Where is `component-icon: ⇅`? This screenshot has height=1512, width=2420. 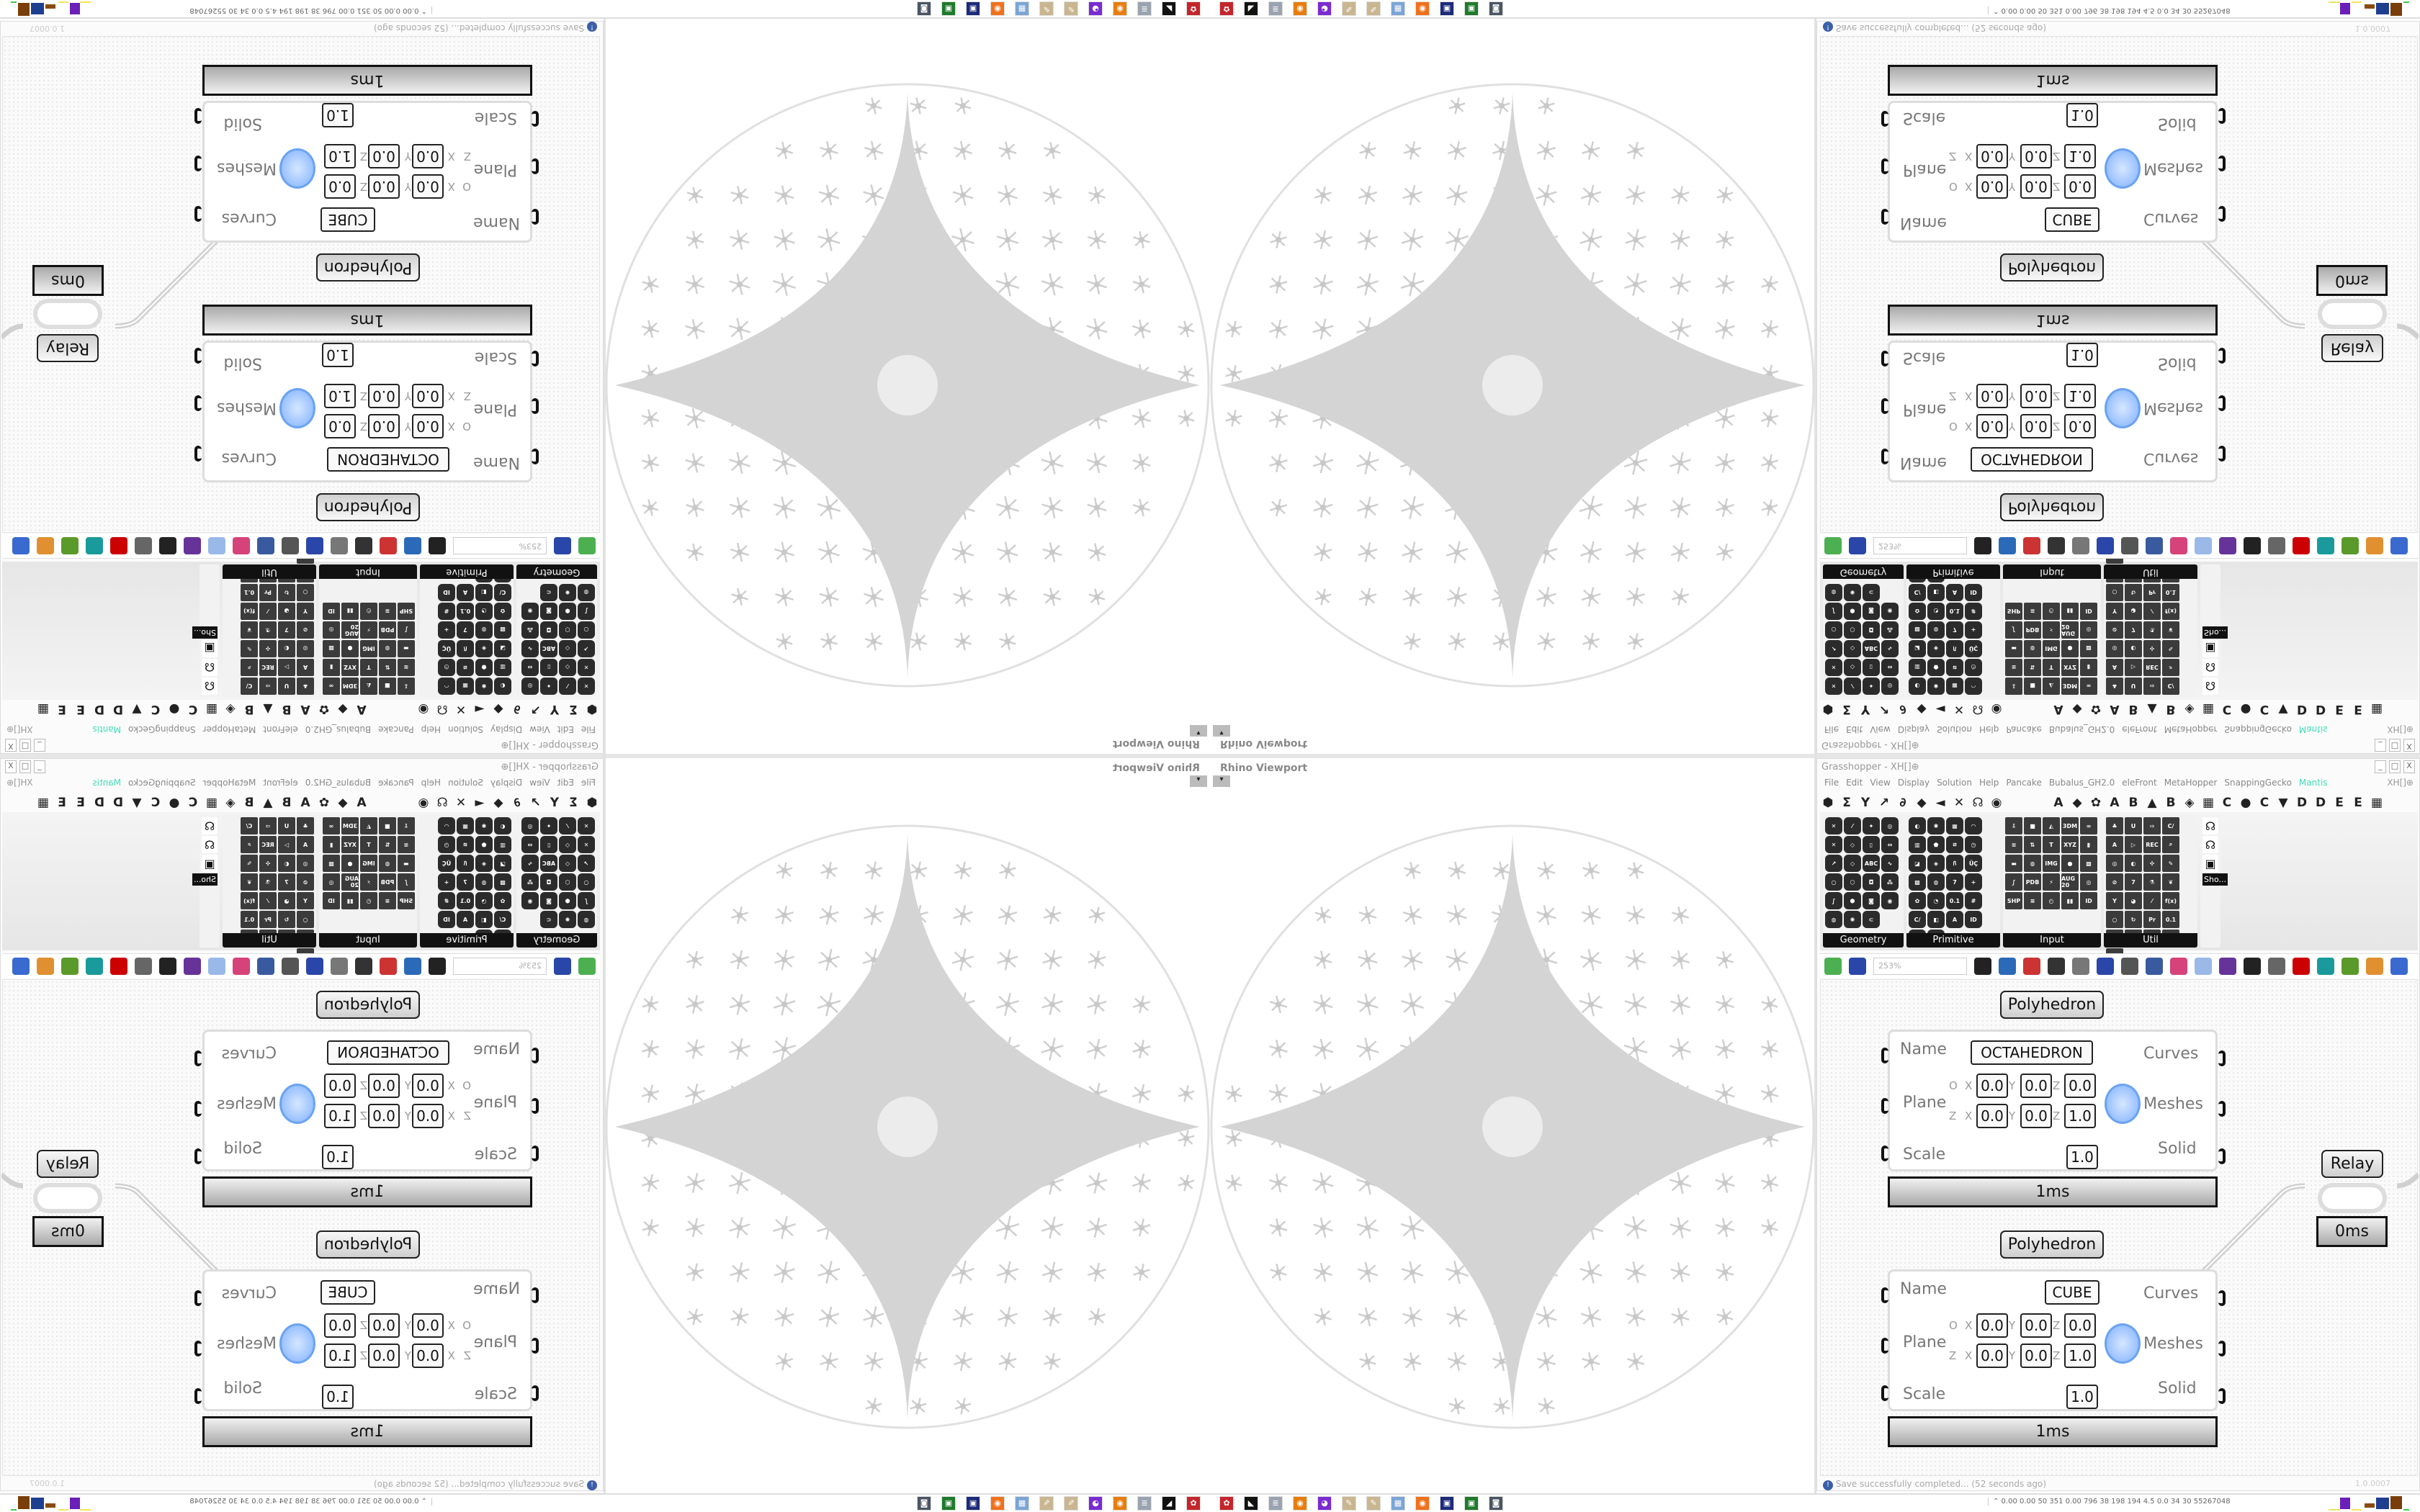 component-icon: ⇅ is located at coordinates (2032, 844).